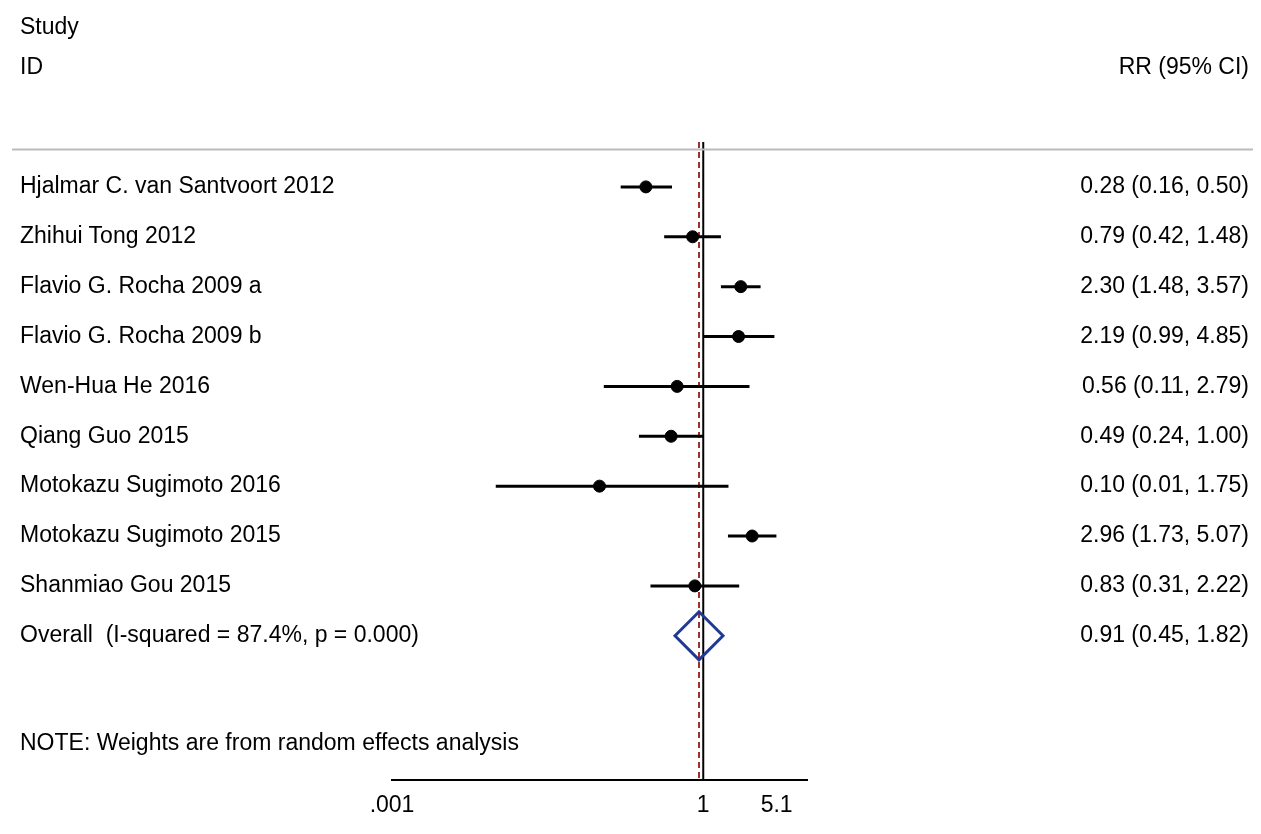  I want to click on y-tick-label: Shanmiao Gou 2015, so click(125, 584).